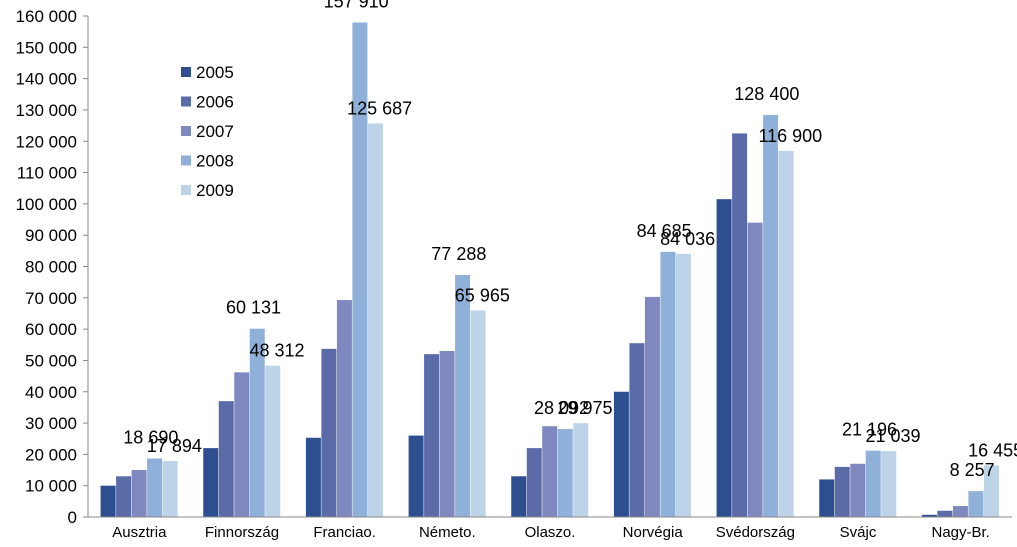 The image size is (1017, 547). What do you see at coordinates (46, 47) in the screenshot?
I see `y-tick-label: 150 000` at bounding box center [46, 47].